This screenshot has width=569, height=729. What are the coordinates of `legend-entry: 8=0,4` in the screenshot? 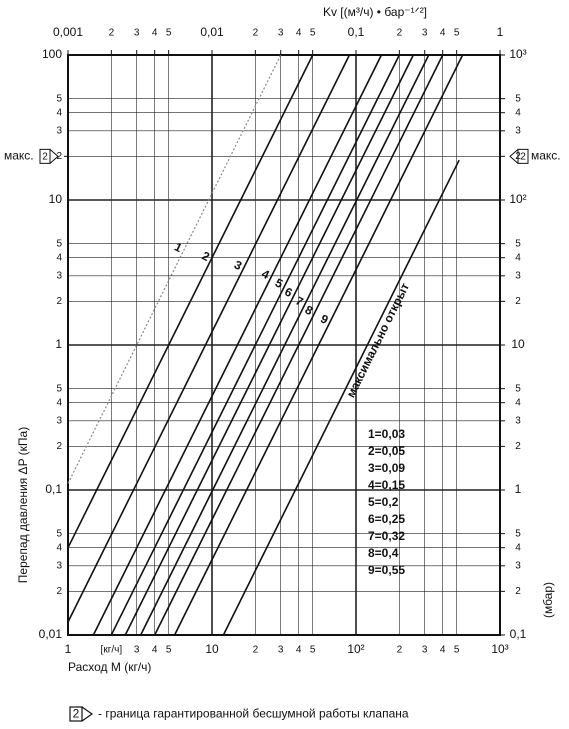 It's located at (383, 553).